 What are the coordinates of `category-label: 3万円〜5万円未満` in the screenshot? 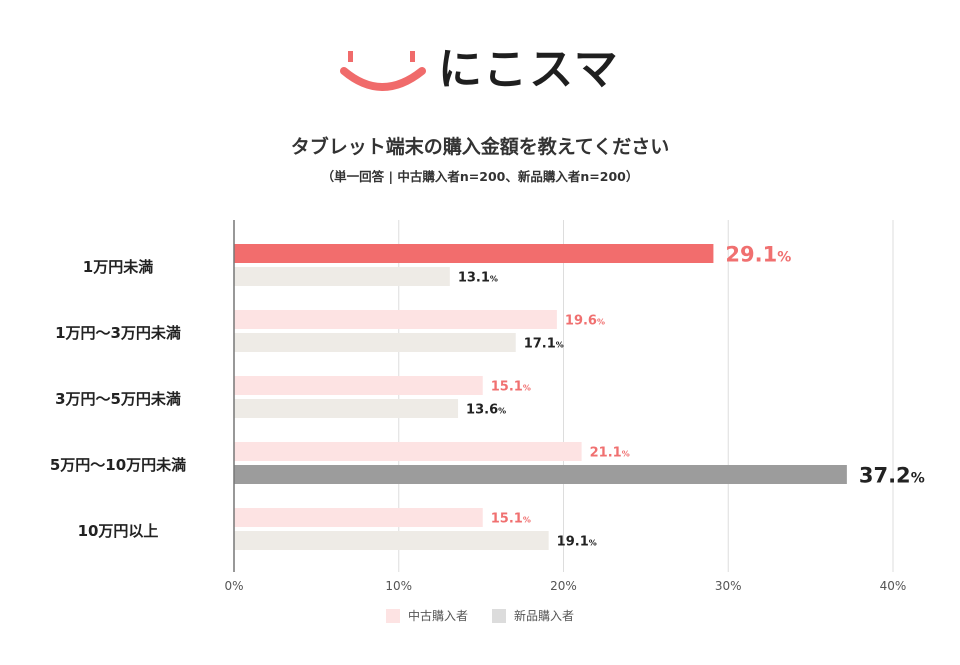 It's located at (118, 399).